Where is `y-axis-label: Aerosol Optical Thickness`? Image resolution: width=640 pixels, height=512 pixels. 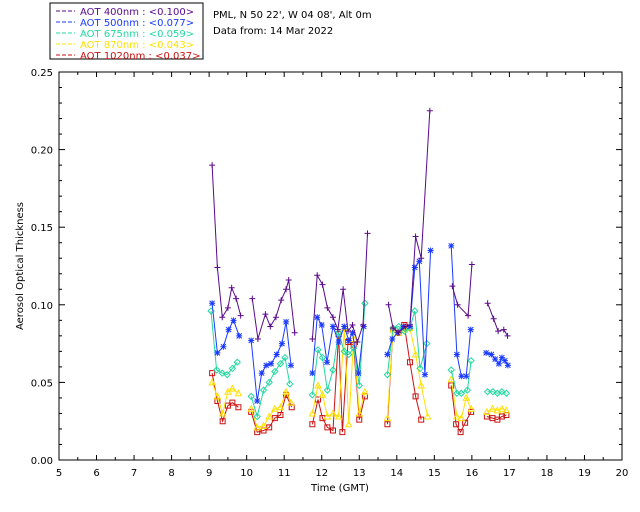 y-axis-label: Aerosol Optical Thickness is located at coordinates (20, 266).